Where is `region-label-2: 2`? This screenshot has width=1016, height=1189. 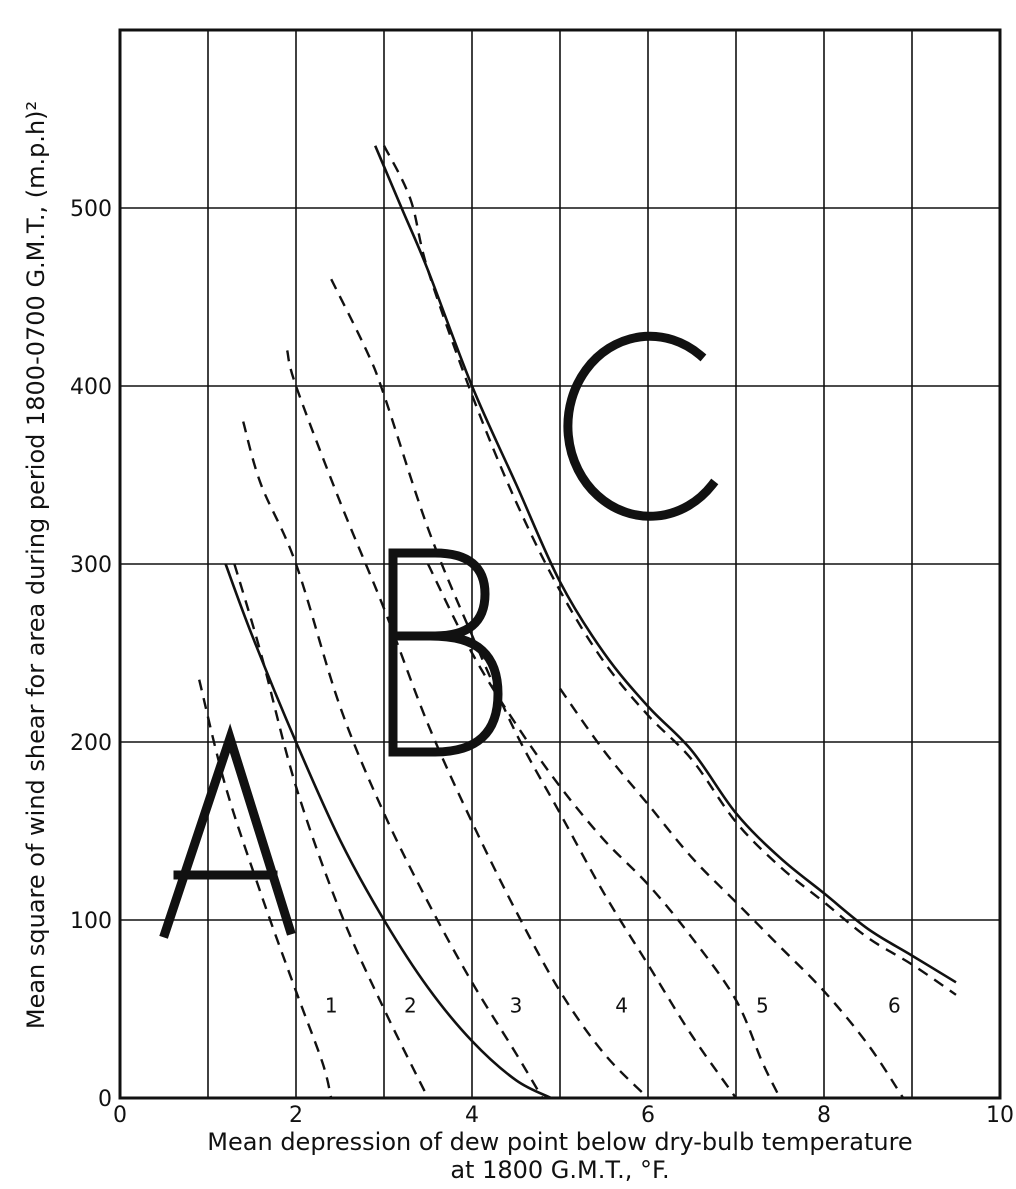 region-label-2: 2 is located at coordinates (410, 1006).